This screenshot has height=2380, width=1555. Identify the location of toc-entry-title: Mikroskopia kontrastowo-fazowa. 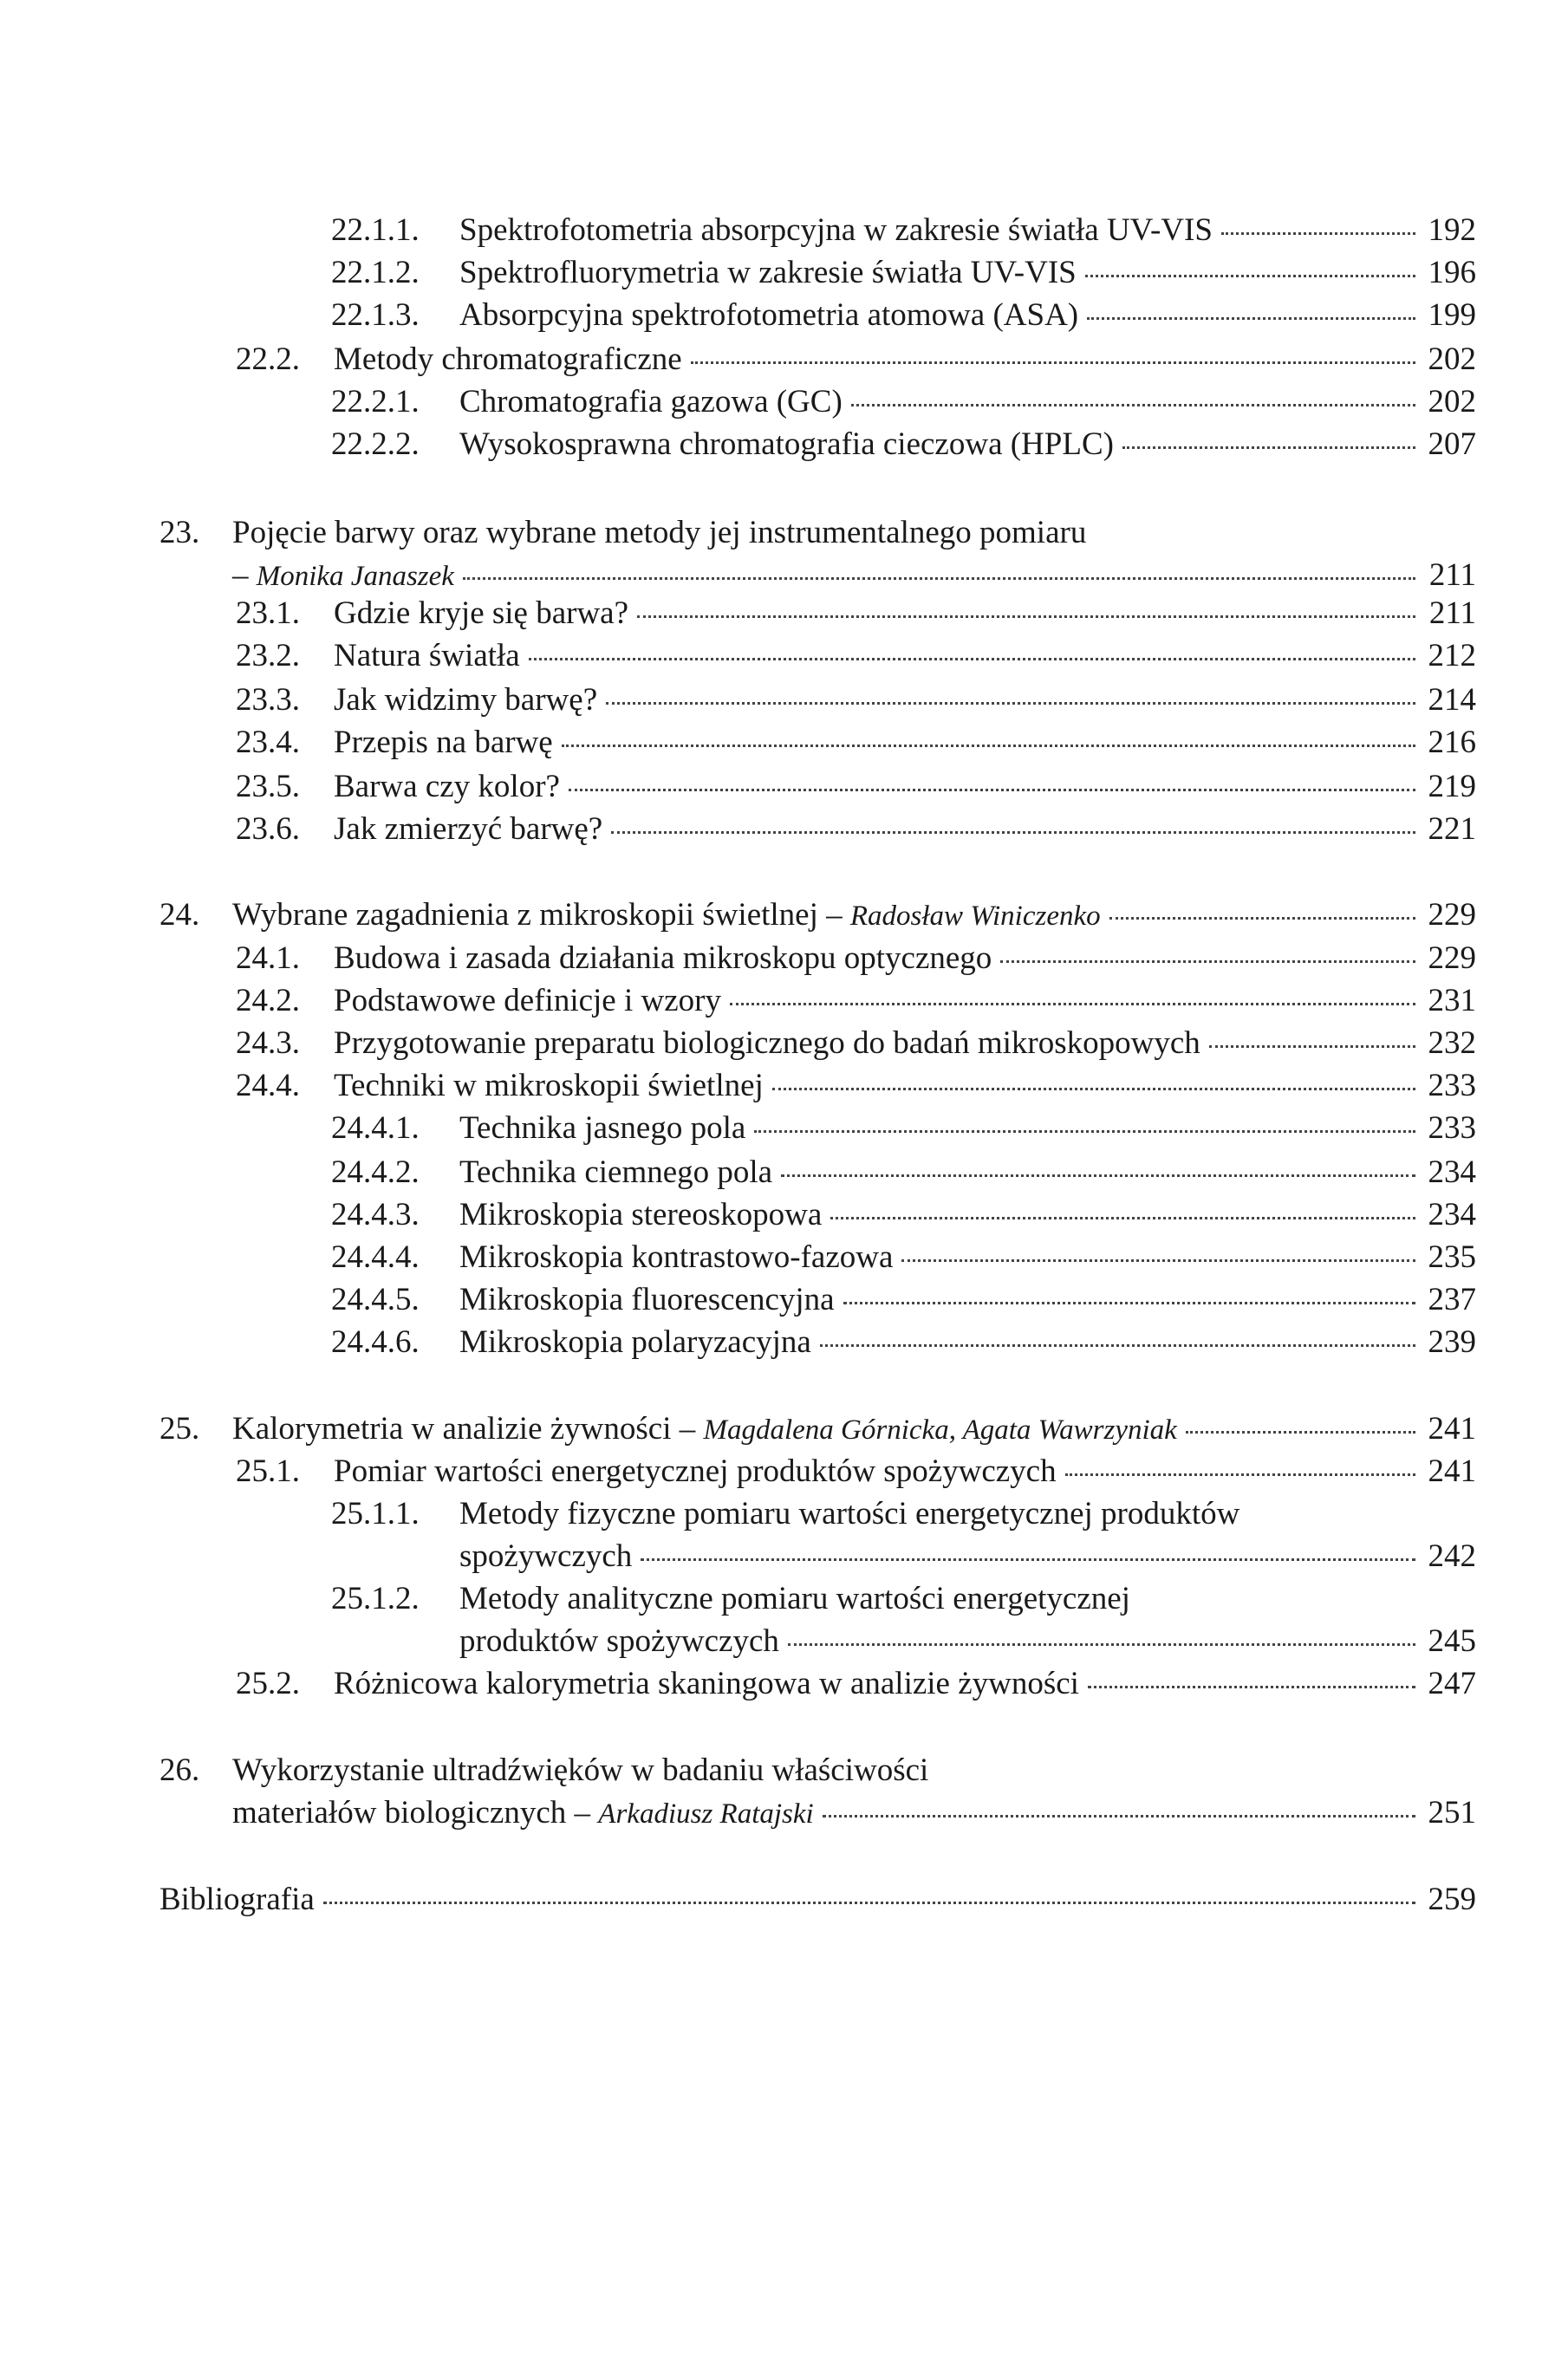
(677, 1257).